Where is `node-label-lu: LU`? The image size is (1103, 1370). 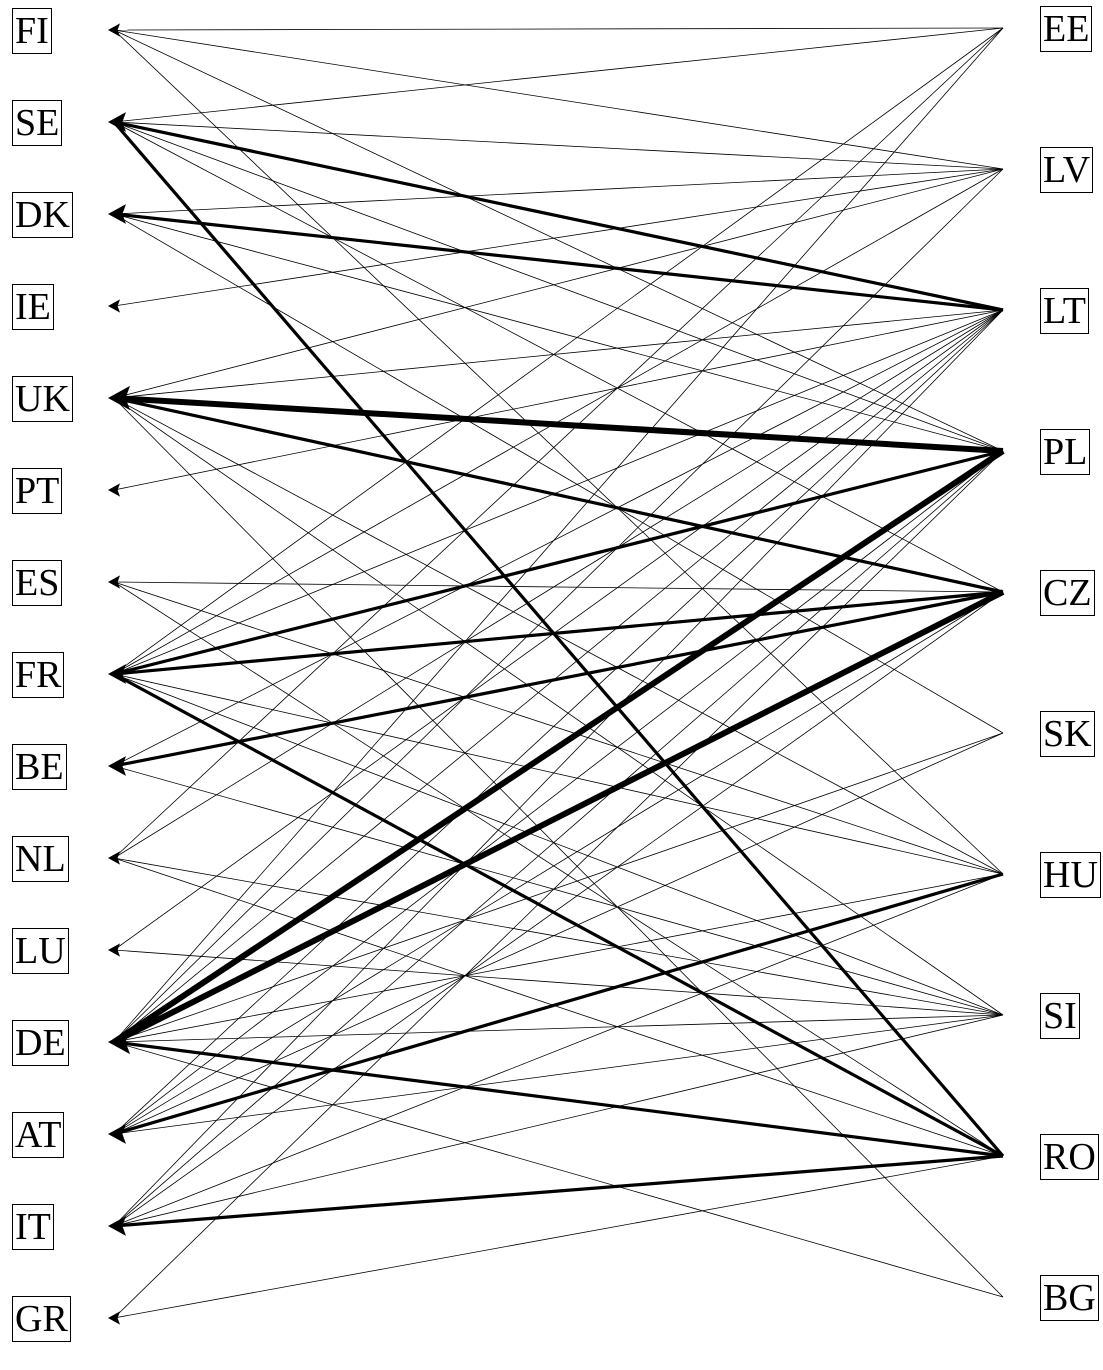 node-label-lu: LU is located at coordinates (40, 951).